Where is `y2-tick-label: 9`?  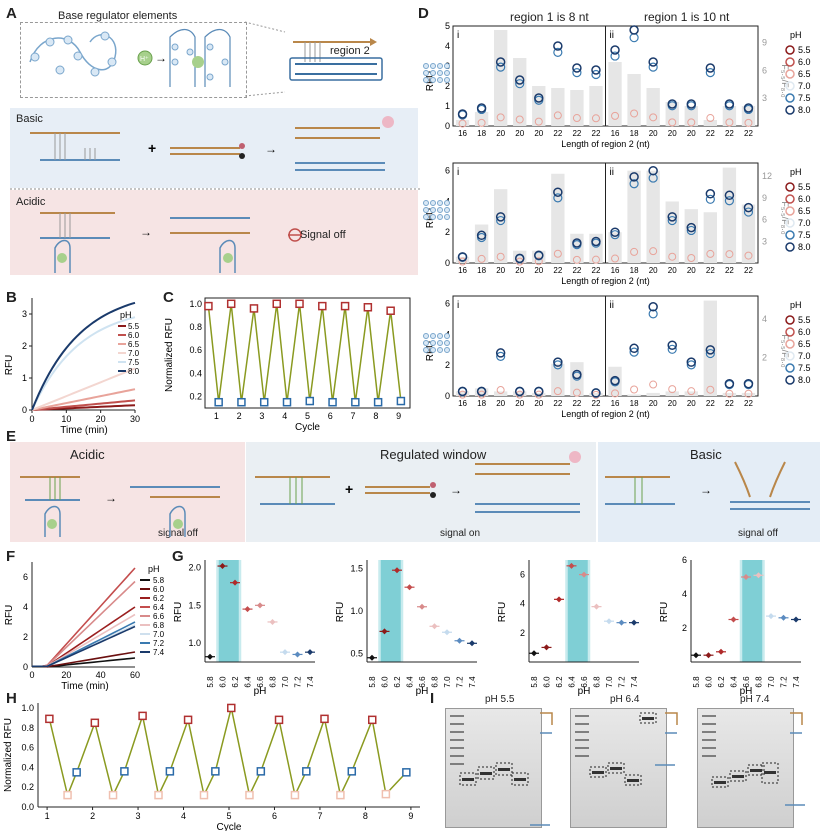 y2-tick-label: 9 is located at coordinates (764, 198).